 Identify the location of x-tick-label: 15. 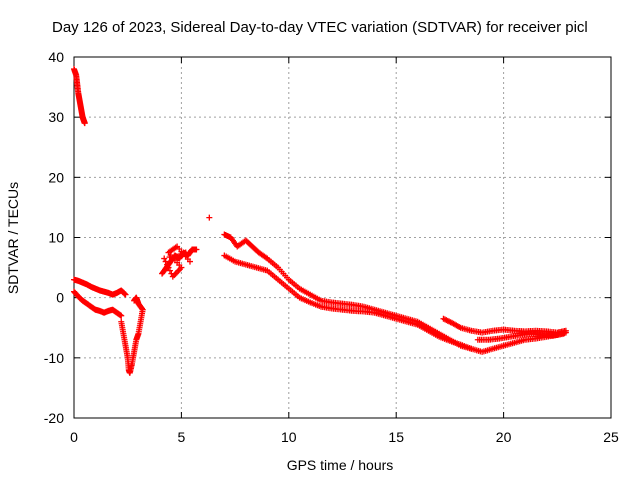
(396, 437).